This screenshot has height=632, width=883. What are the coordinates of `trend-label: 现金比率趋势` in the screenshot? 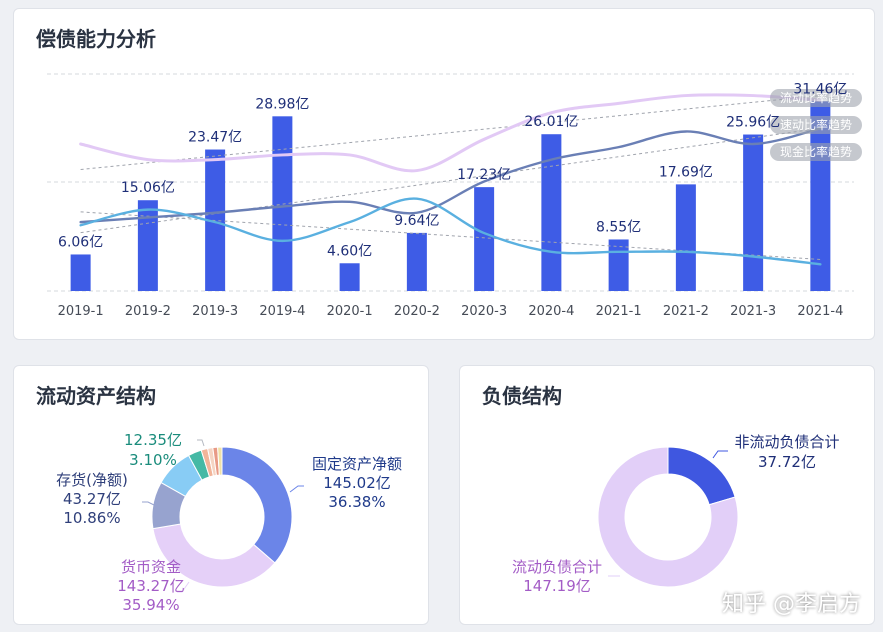 It's located at (816, 151).